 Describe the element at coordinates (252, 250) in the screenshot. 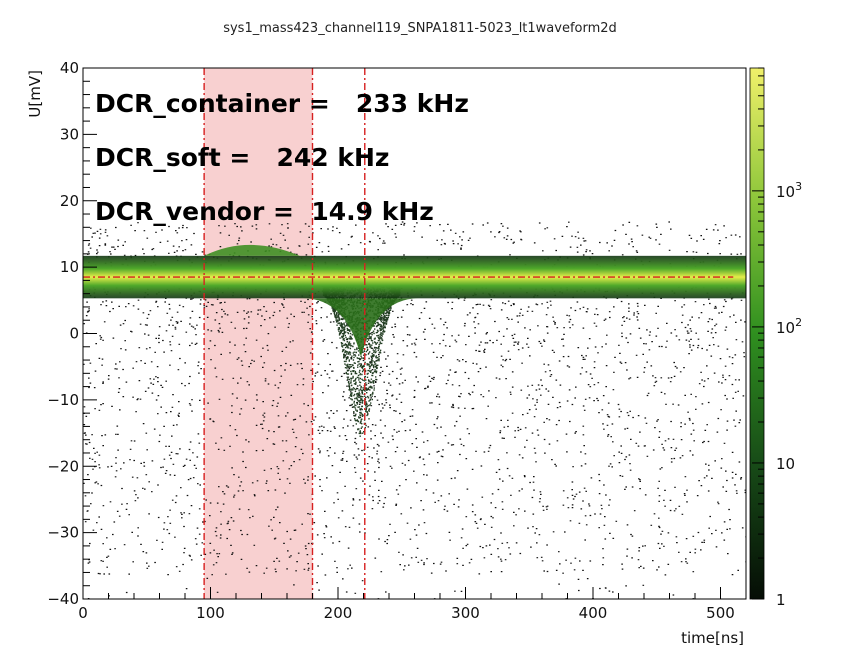

I see `band-bump` at that location.